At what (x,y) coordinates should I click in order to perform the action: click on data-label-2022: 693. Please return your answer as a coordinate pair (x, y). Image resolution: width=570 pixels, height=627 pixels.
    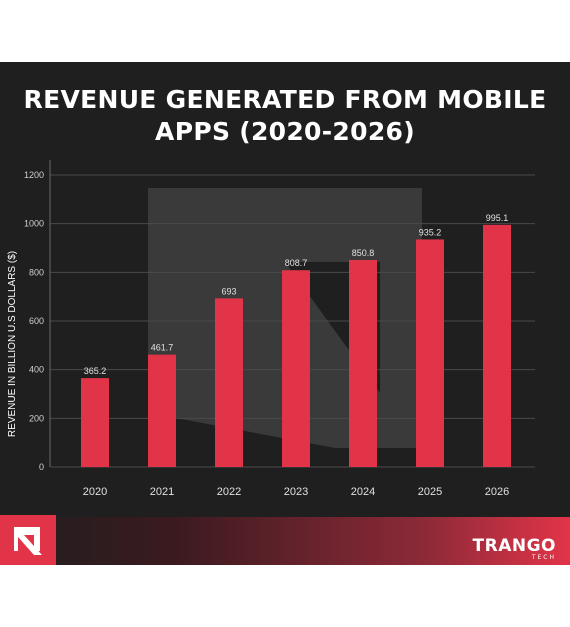
    Looking at the image, I should click on (228, 291).